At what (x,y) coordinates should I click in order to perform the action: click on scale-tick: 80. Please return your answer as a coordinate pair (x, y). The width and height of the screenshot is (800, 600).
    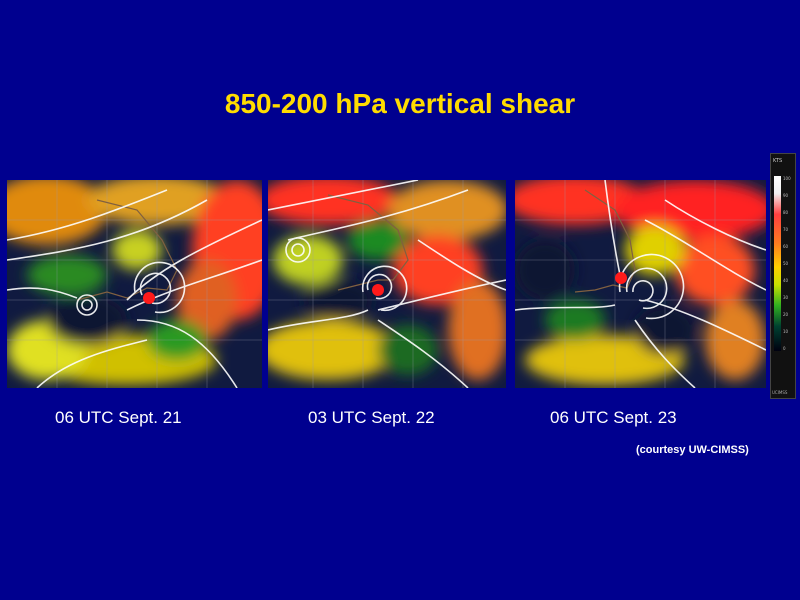
    Looking at the image, I should click on (786, 212).